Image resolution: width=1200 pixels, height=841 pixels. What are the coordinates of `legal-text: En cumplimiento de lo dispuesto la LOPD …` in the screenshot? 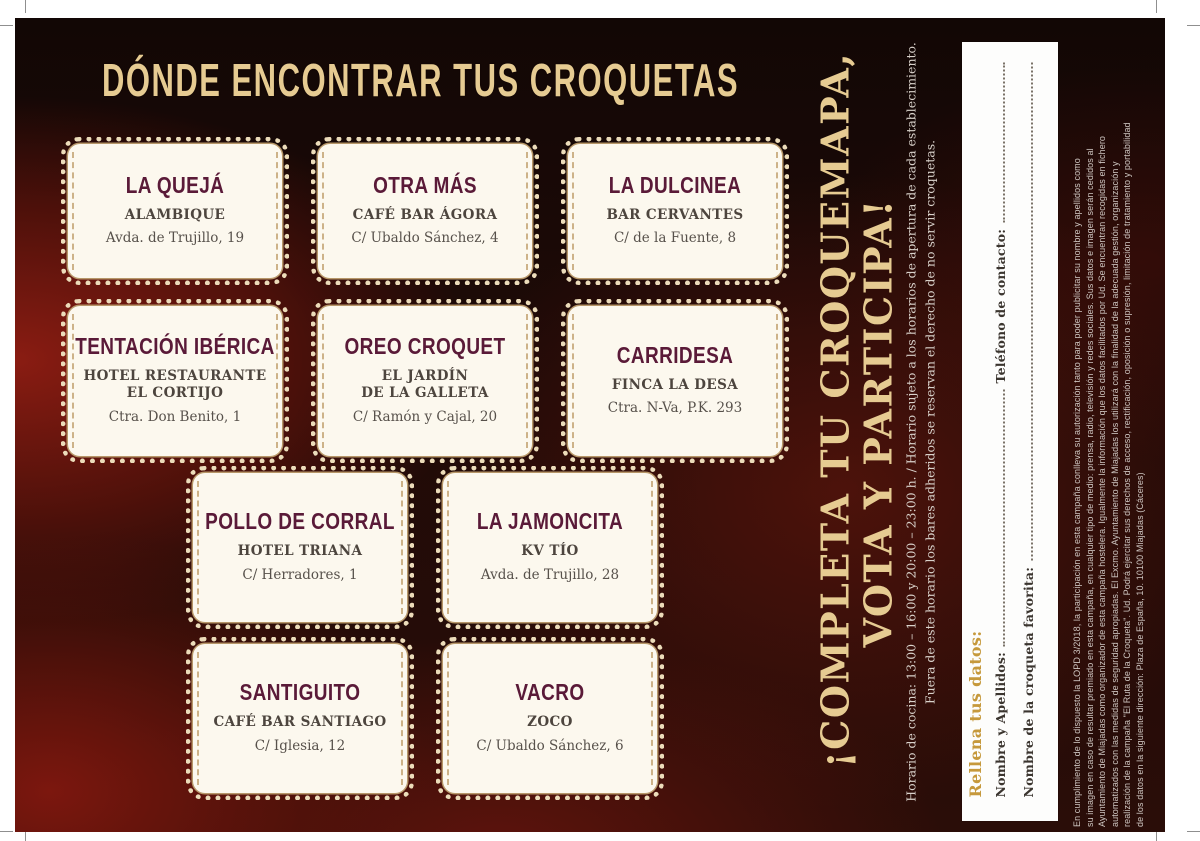 It's located at (1109, 427).